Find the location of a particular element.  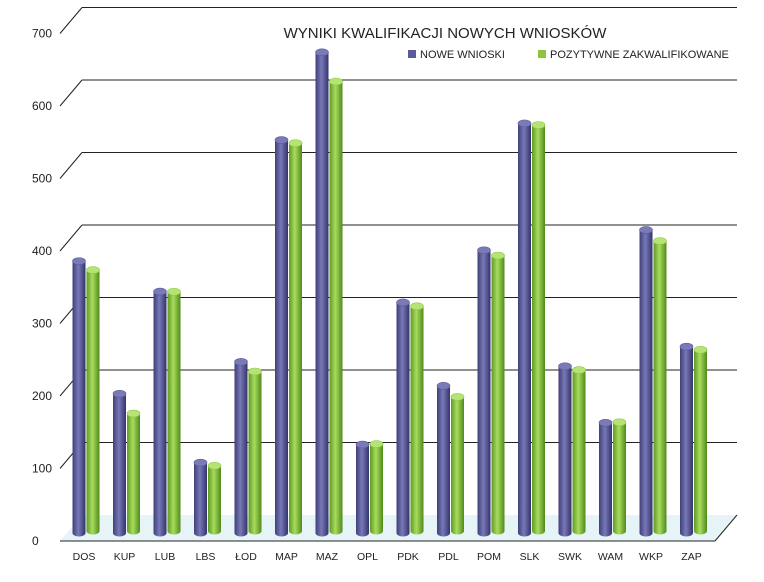

bar-pozytywne-SLK is located at coordinates (538, 328).